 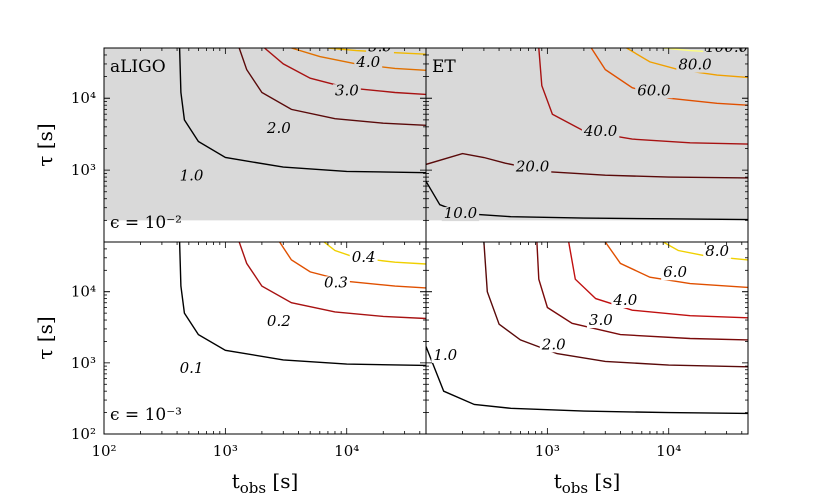 I want to click on contour-label-100.0: 100.0, so click(x=726, y=47).